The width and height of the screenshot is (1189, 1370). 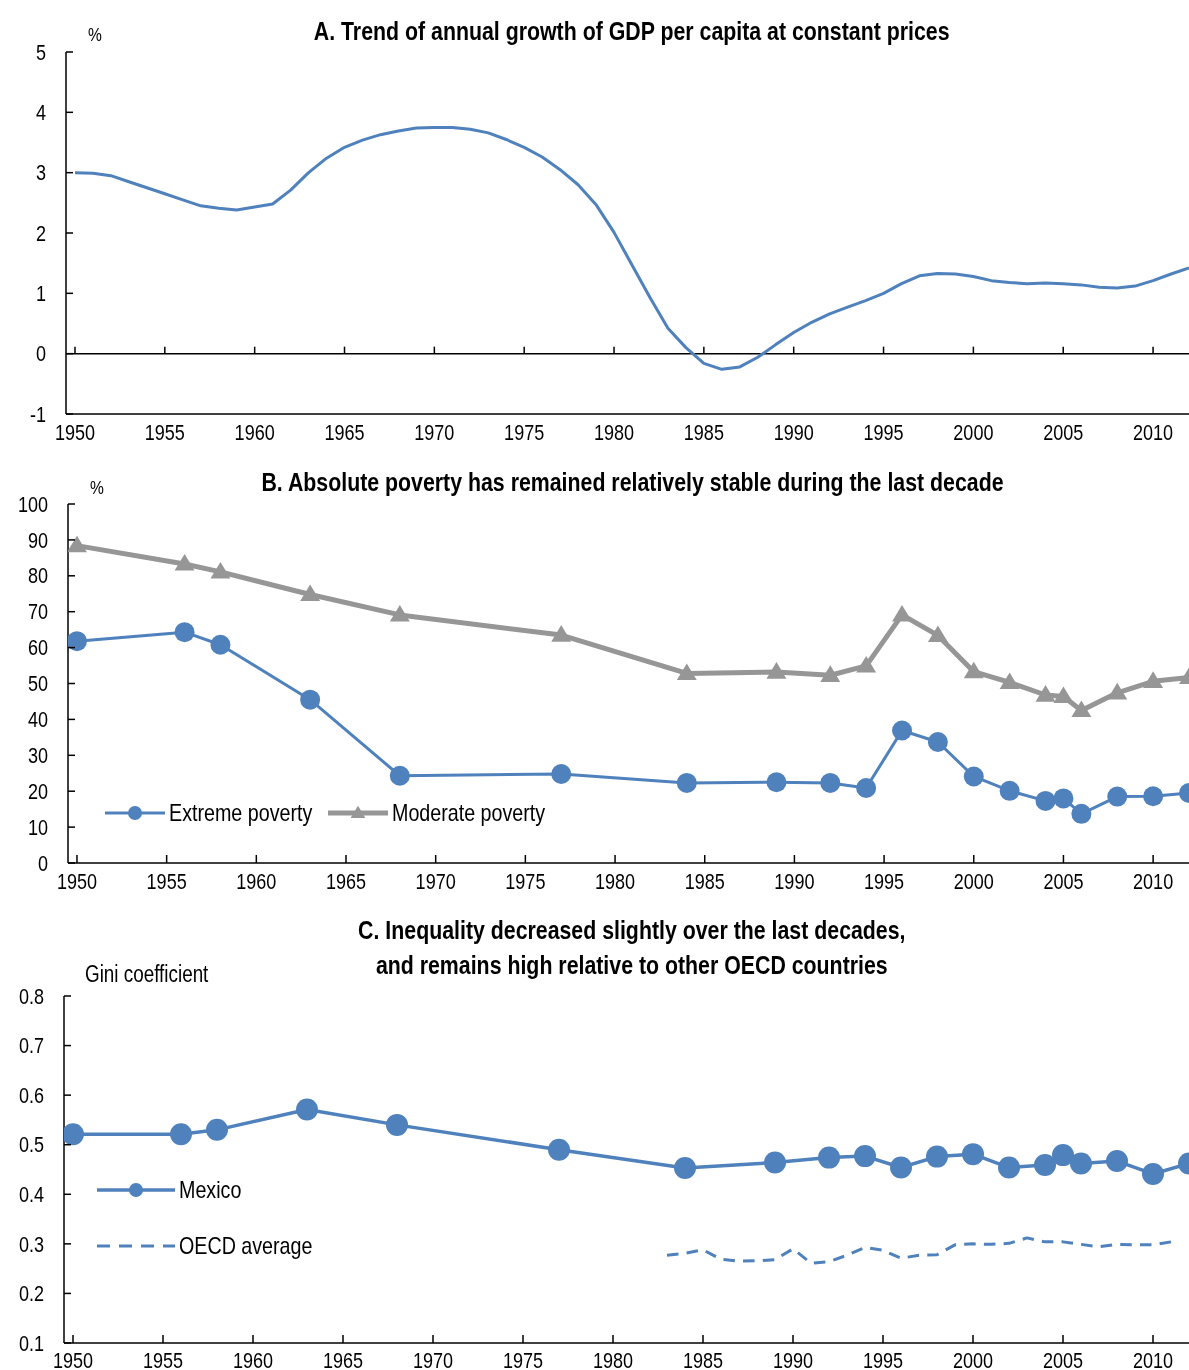 What do you see at coordinates (632, 31) in the screenshot?
I see `chart-title: A. Trend of annual growth of GDP per capita at constant prices` at bounding box center [632, 31].